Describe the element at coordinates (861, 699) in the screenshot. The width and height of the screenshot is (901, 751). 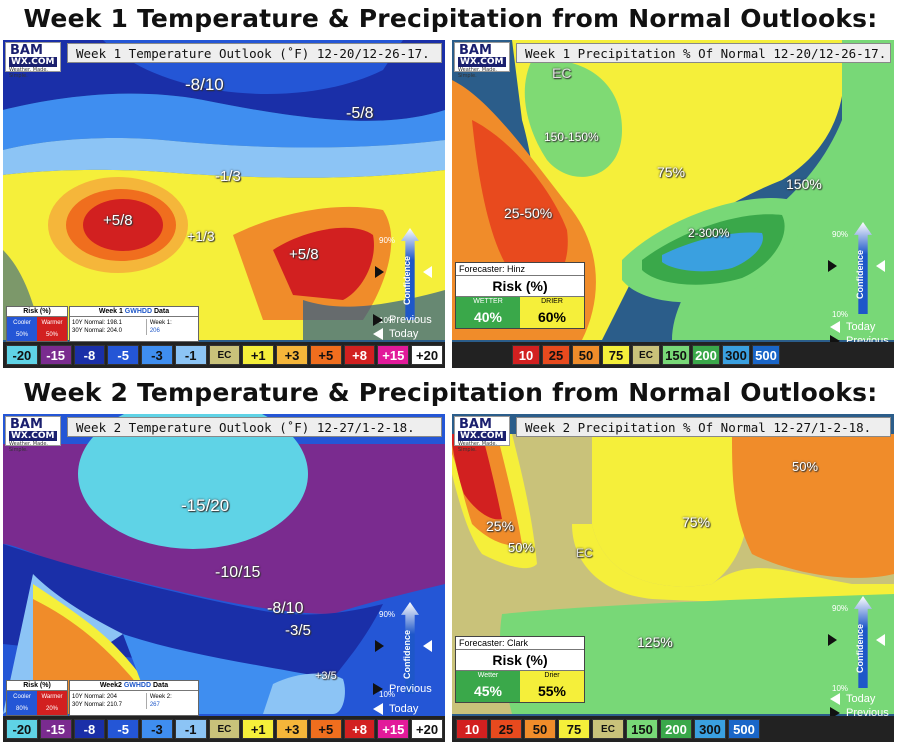
I see `today-label: Today` at that location.